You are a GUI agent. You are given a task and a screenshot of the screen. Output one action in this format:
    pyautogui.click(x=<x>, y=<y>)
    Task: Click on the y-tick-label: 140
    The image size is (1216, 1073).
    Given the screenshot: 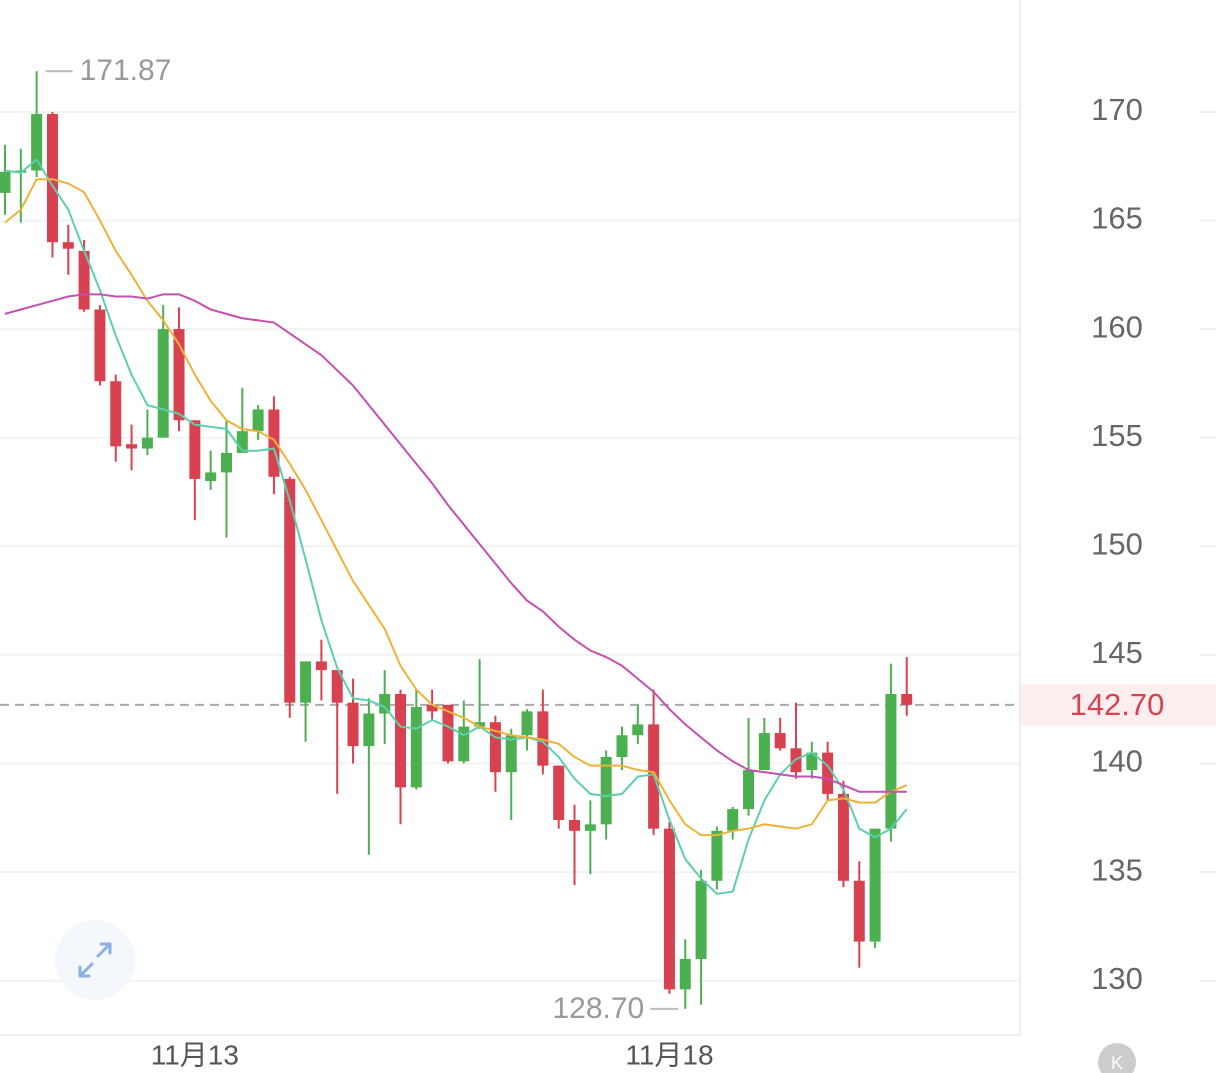 What is the action you would take?
    pyautogui.click(x=1117, y=761)
    